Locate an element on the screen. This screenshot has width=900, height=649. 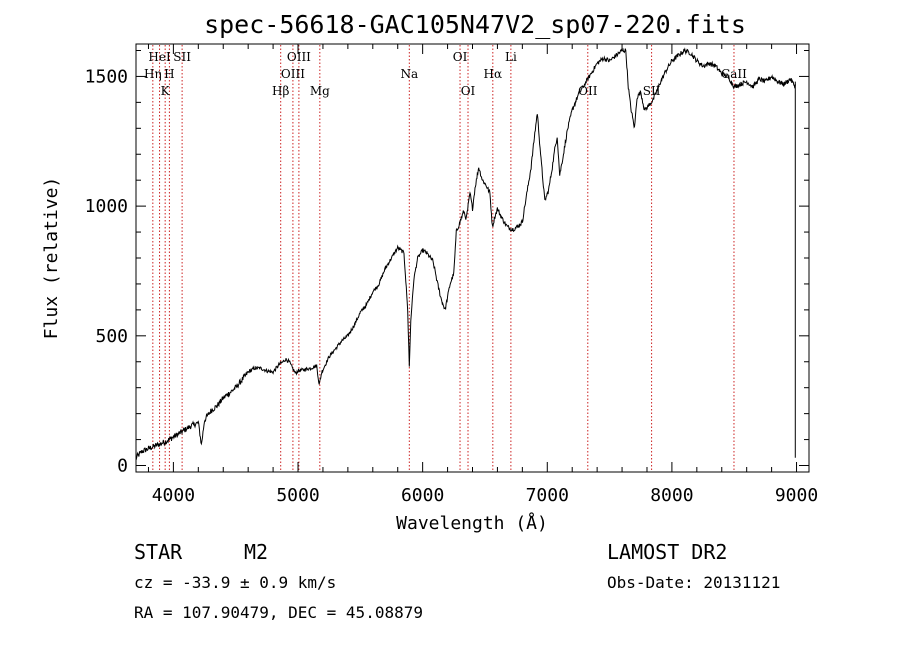
y-tick-label: 500 is located at coordinates (111, 336).